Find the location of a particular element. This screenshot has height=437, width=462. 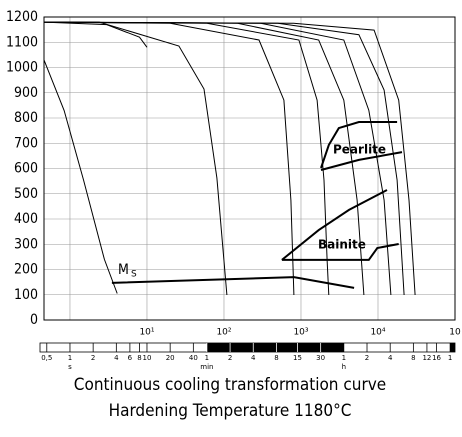

y-tick-label: 1200 is located at coordinates (22, 17).